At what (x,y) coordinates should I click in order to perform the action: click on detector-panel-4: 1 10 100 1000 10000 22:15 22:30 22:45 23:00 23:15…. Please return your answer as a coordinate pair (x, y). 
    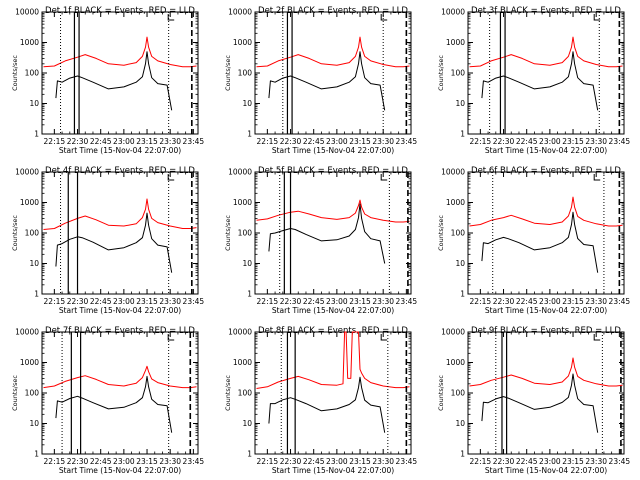
    Looking at the image, I should click on (107, 240).